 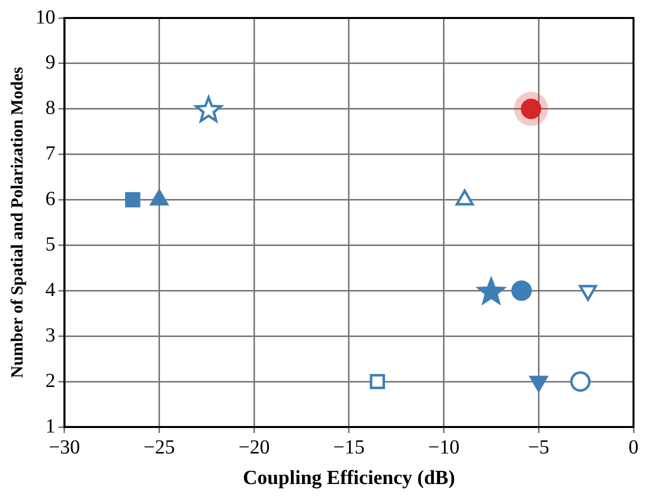 What do you see at coordinates (17, 222) in the screenshot?
I see `y-axis-title: Number of Spatial and Polarization Modes` at bounding box center [17, 222].